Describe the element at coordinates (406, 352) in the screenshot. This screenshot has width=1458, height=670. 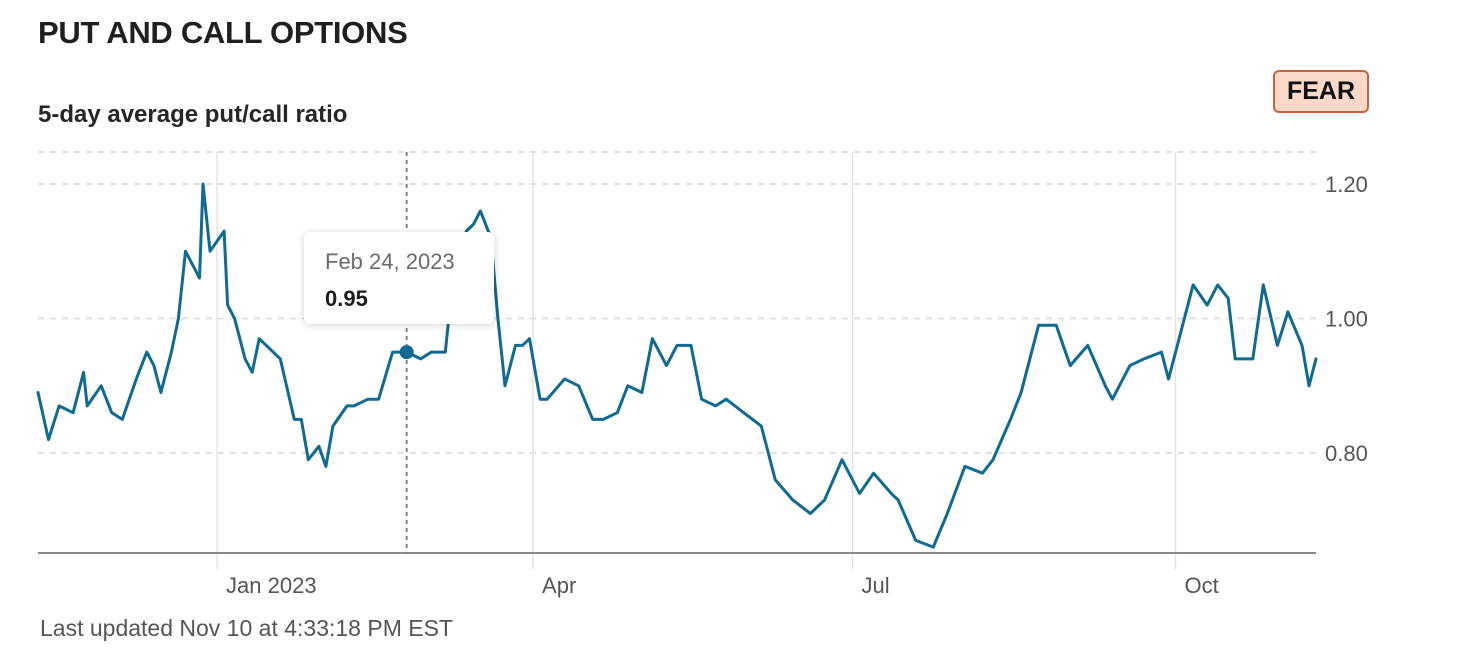
I see `hover-point` at that location.